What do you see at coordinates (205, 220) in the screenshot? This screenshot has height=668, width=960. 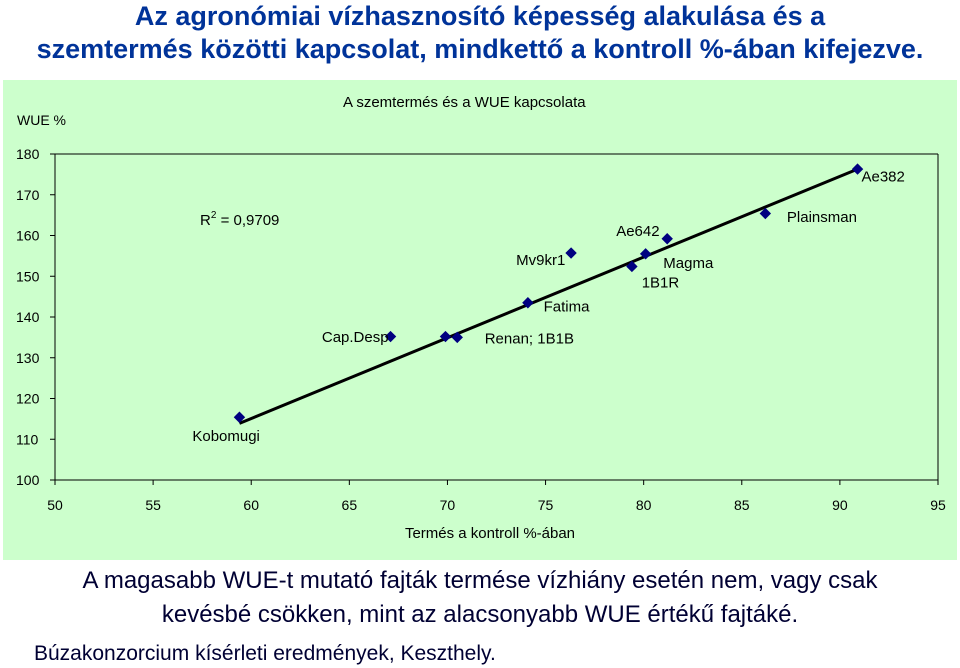 I see `r-squared-symbol: R` at bounding box center [205, 220].